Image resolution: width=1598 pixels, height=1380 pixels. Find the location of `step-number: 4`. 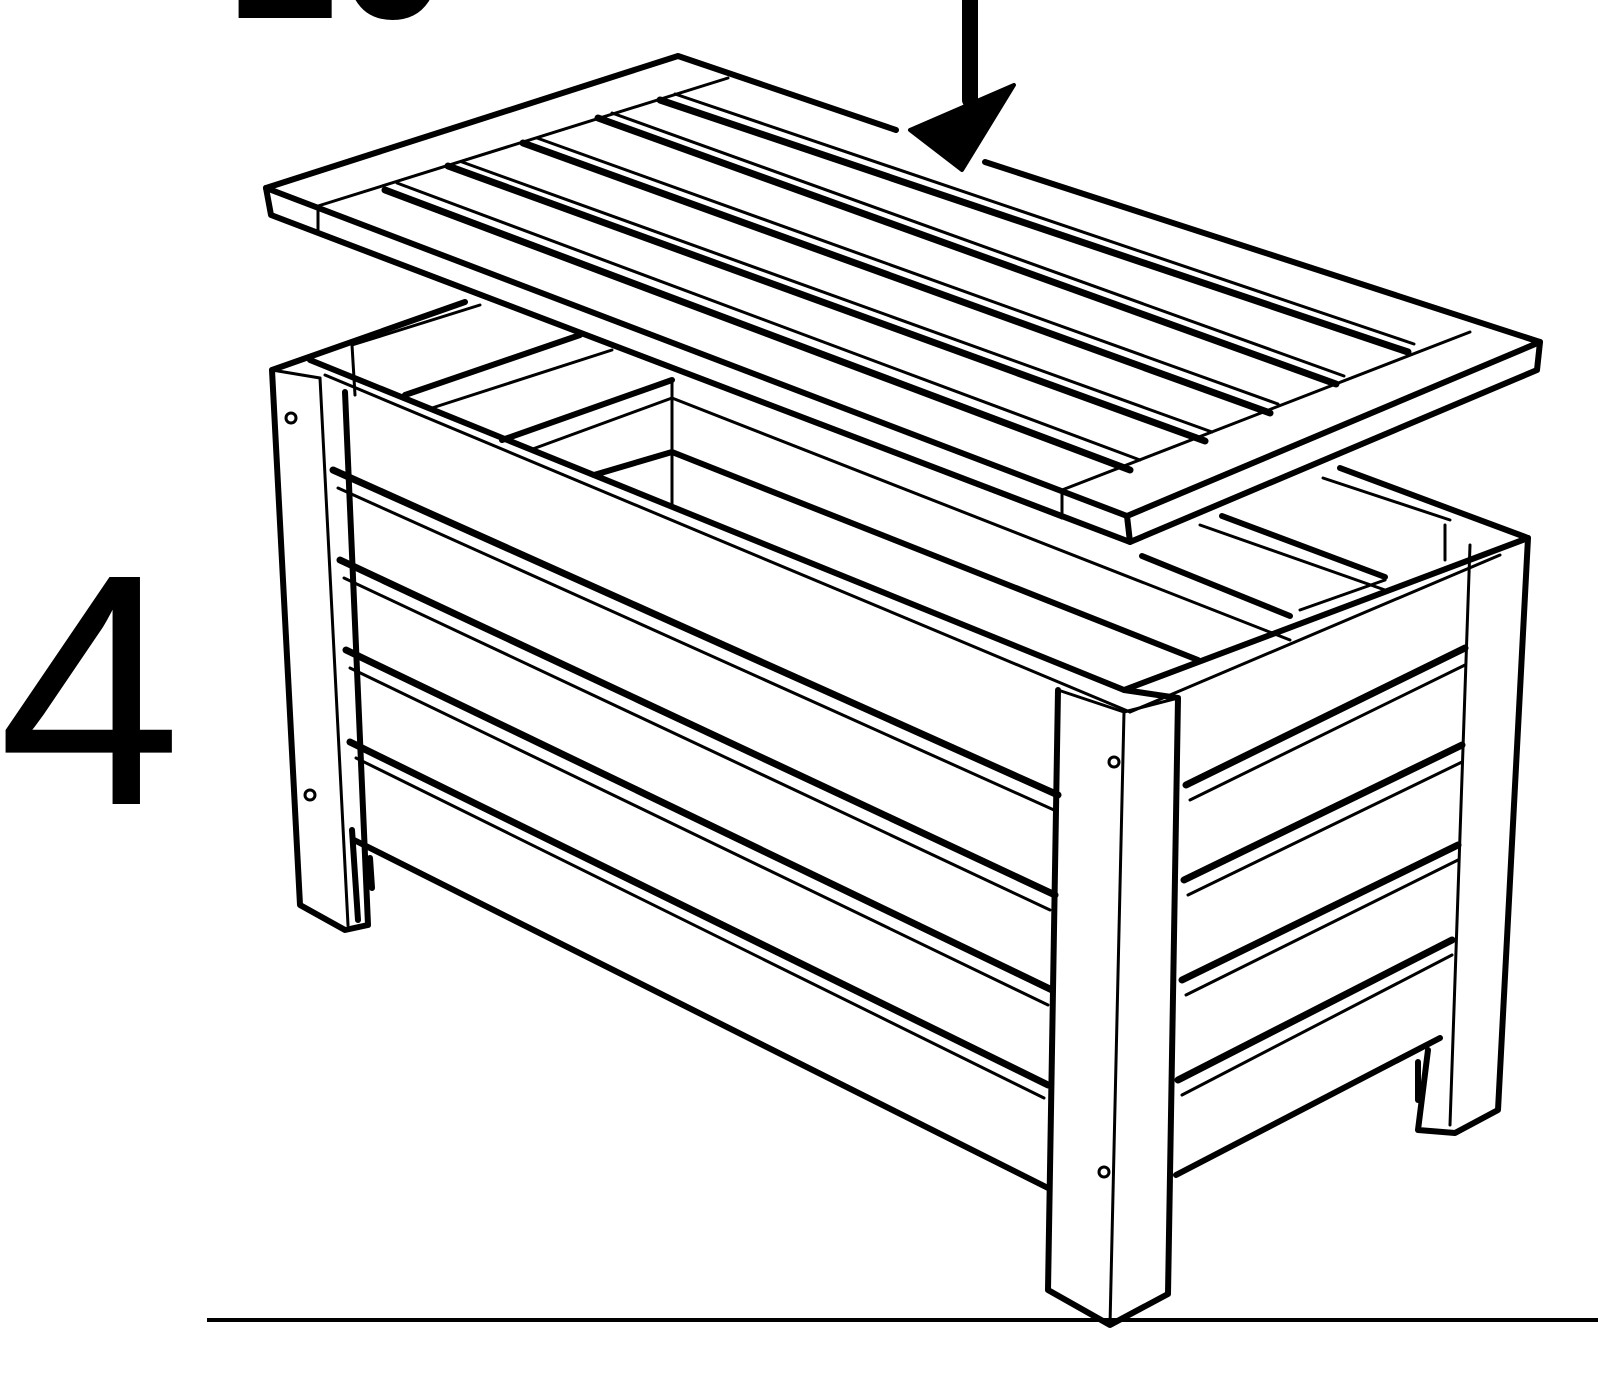

step-number: 4 is located at coordinates (91, 689).